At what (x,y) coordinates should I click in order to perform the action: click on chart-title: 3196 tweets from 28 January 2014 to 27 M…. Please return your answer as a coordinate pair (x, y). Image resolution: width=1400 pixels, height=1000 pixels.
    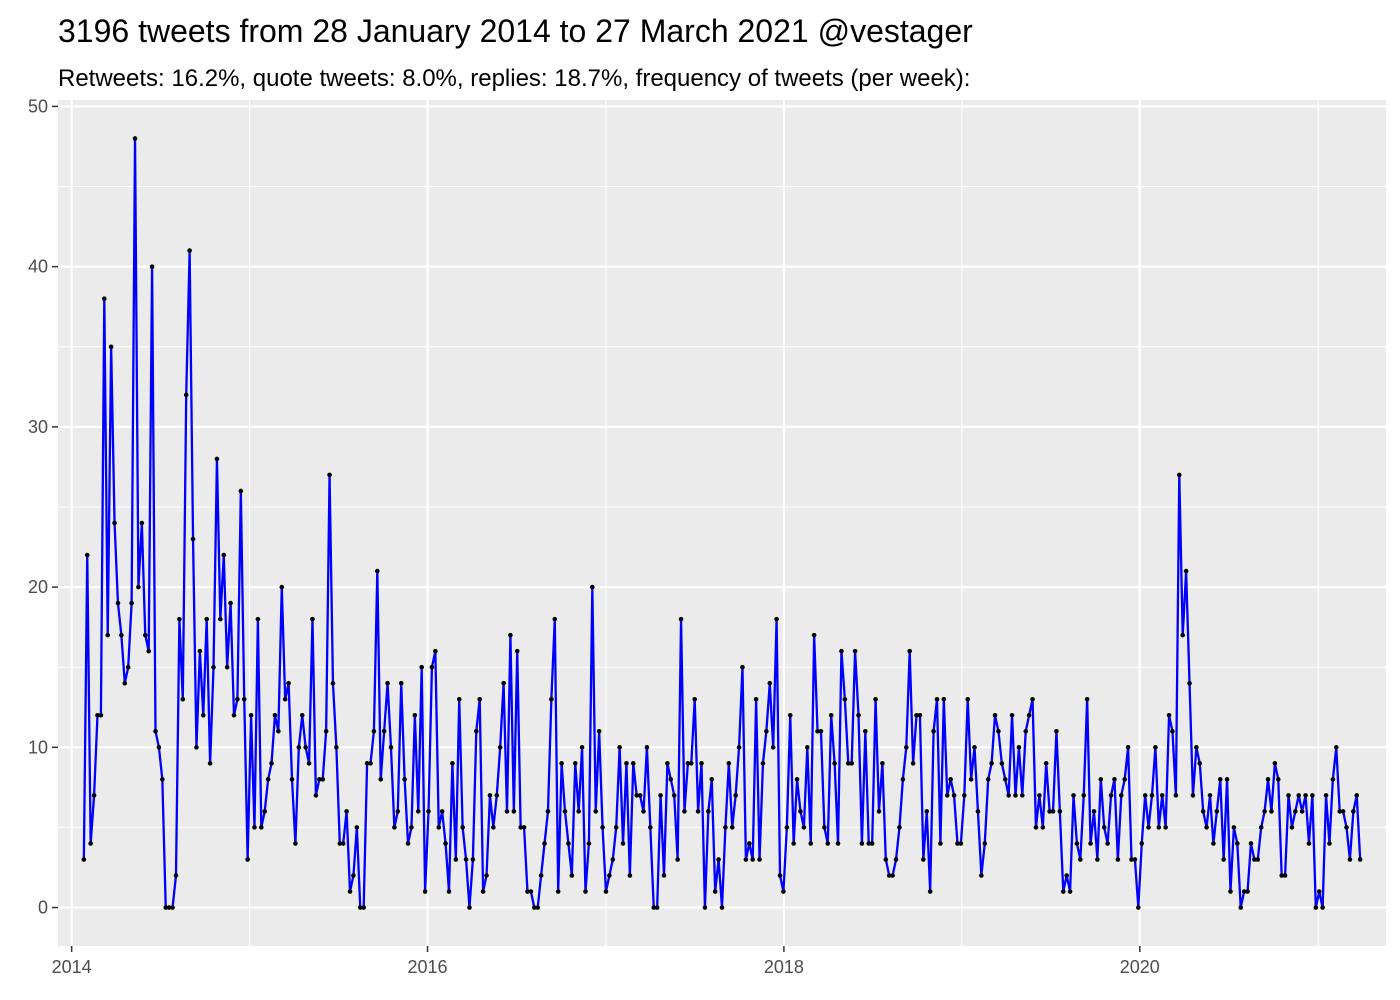
    Looking at the image, I should click on (515, 31).